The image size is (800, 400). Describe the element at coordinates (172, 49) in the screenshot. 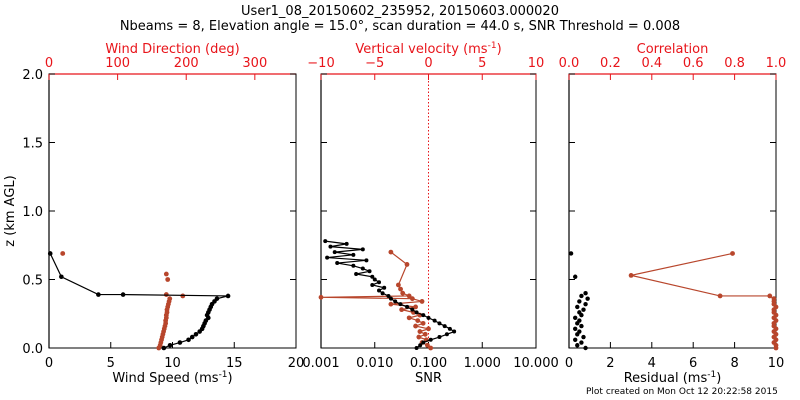

I see `top-axis-label: Wind Direction (deg)` at that location.